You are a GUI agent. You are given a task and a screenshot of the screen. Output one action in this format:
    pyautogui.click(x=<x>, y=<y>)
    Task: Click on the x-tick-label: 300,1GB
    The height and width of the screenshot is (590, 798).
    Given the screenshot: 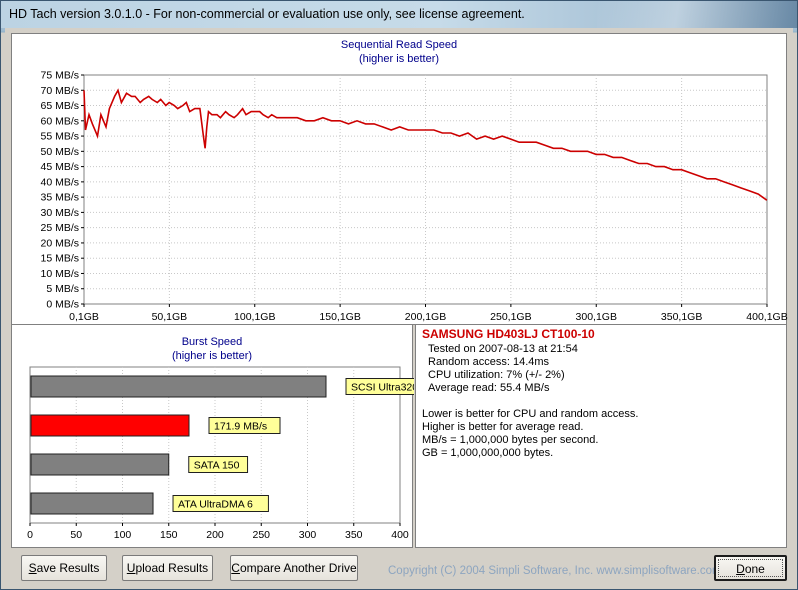 What is the action you would take?
    pyautogui.click(x=596, y=317)
    